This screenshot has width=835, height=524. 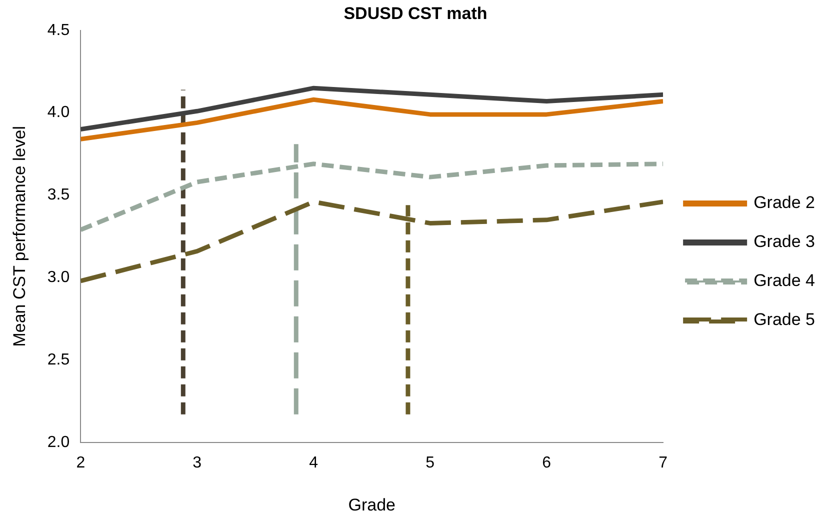 I want to click on y-tick-label: 4.5, so click(x=58, y=30).